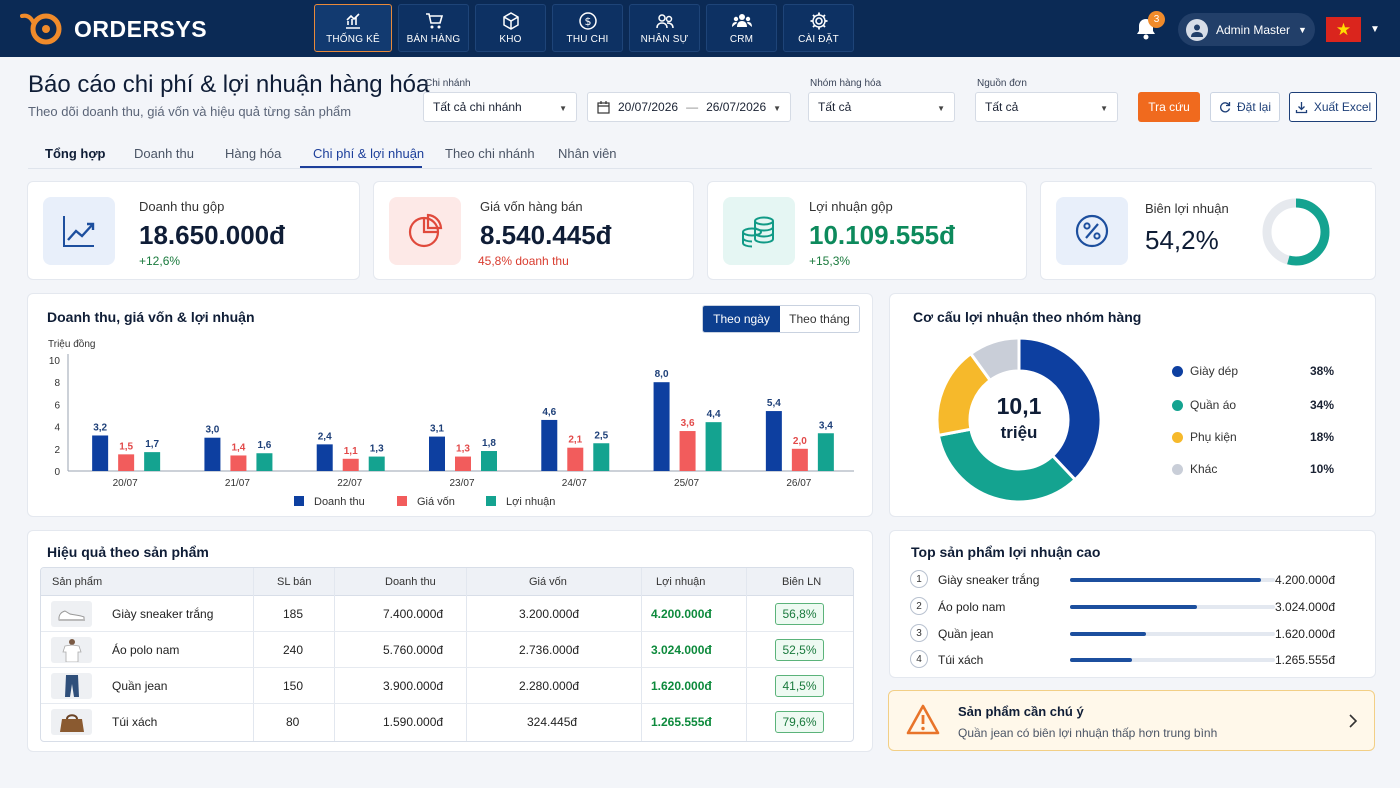 The image size is (1400, 788). What do you see at coordinates (152, 461) in the screenshot?
I see `bar-lợi-nhuận` at bounding box center [152, 461].